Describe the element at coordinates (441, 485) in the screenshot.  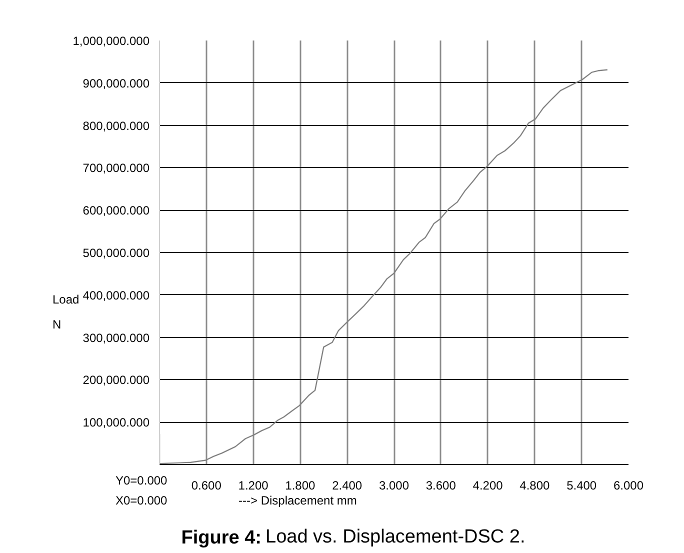
I see `x-tick-label: 3.600` at that location.